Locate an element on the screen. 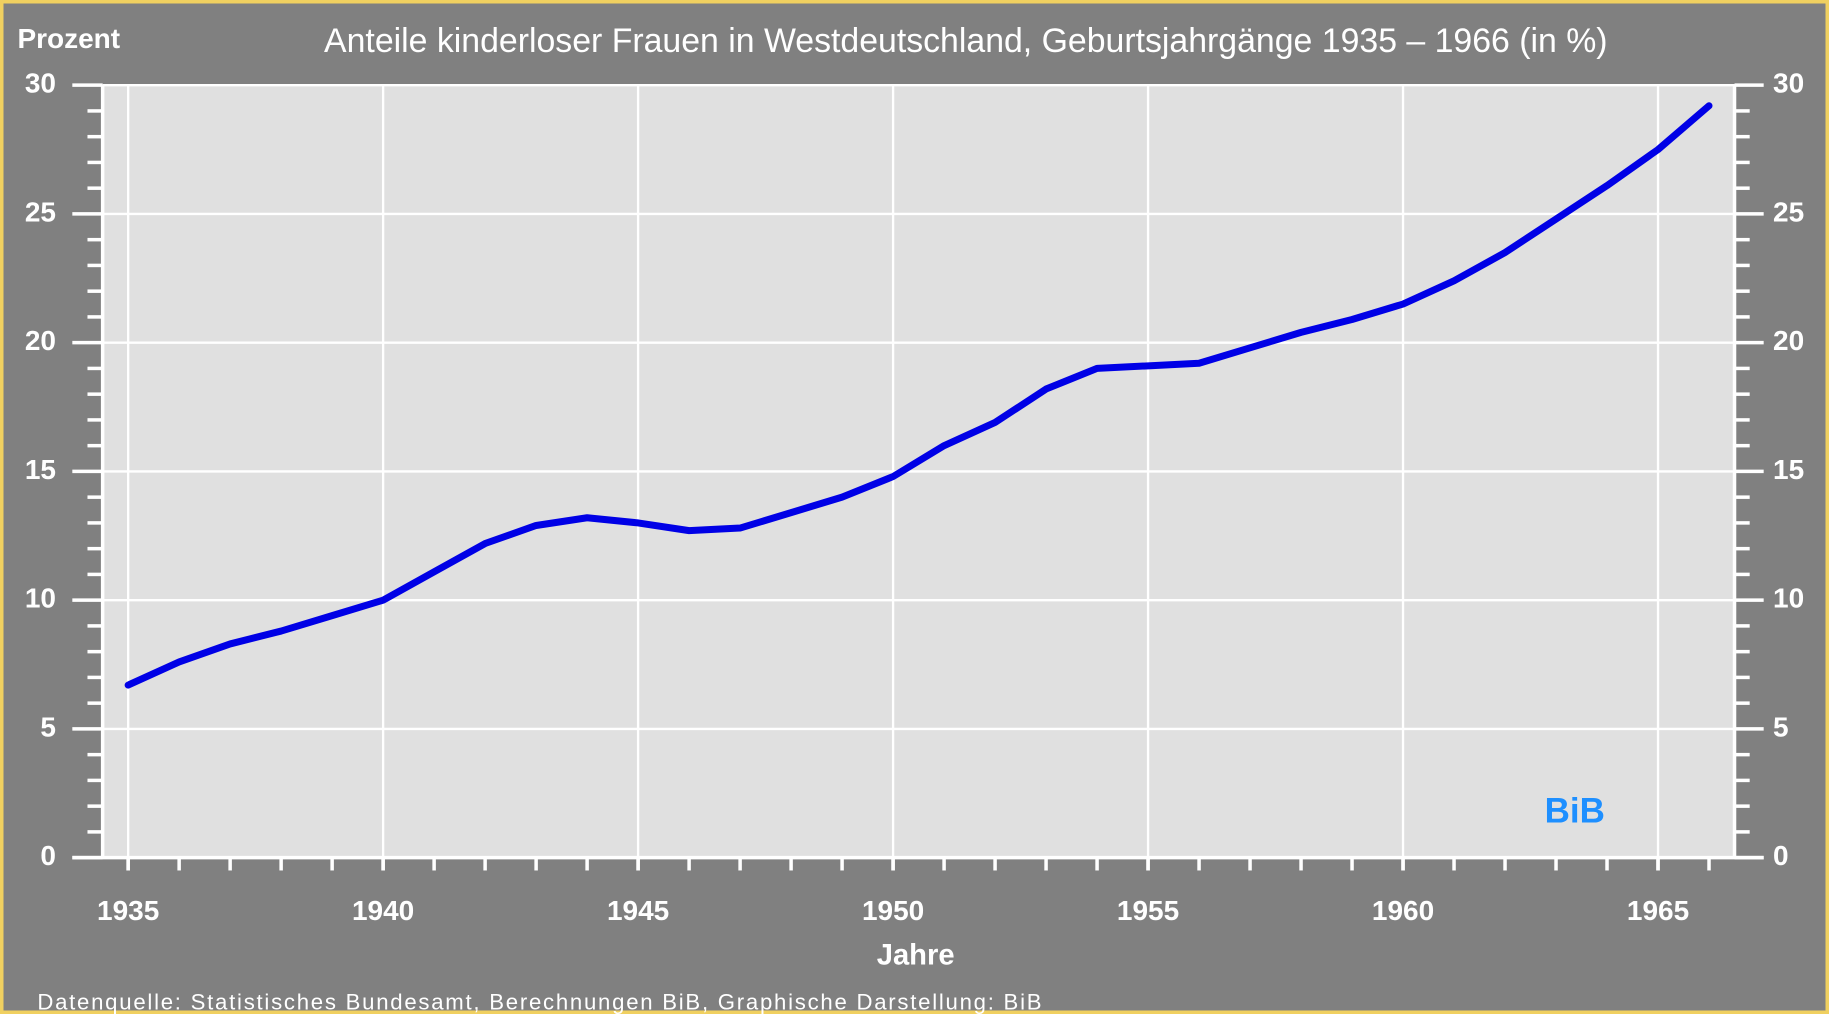 The height and width of the screenshot is (1014, 1829). x-tick-label: 1940 is located at coordinates (383, 910).